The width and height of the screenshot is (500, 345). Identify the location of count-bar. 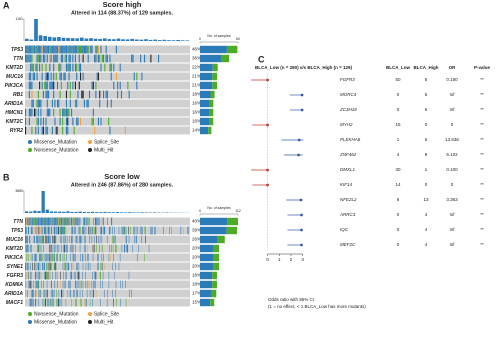
(206, 67).